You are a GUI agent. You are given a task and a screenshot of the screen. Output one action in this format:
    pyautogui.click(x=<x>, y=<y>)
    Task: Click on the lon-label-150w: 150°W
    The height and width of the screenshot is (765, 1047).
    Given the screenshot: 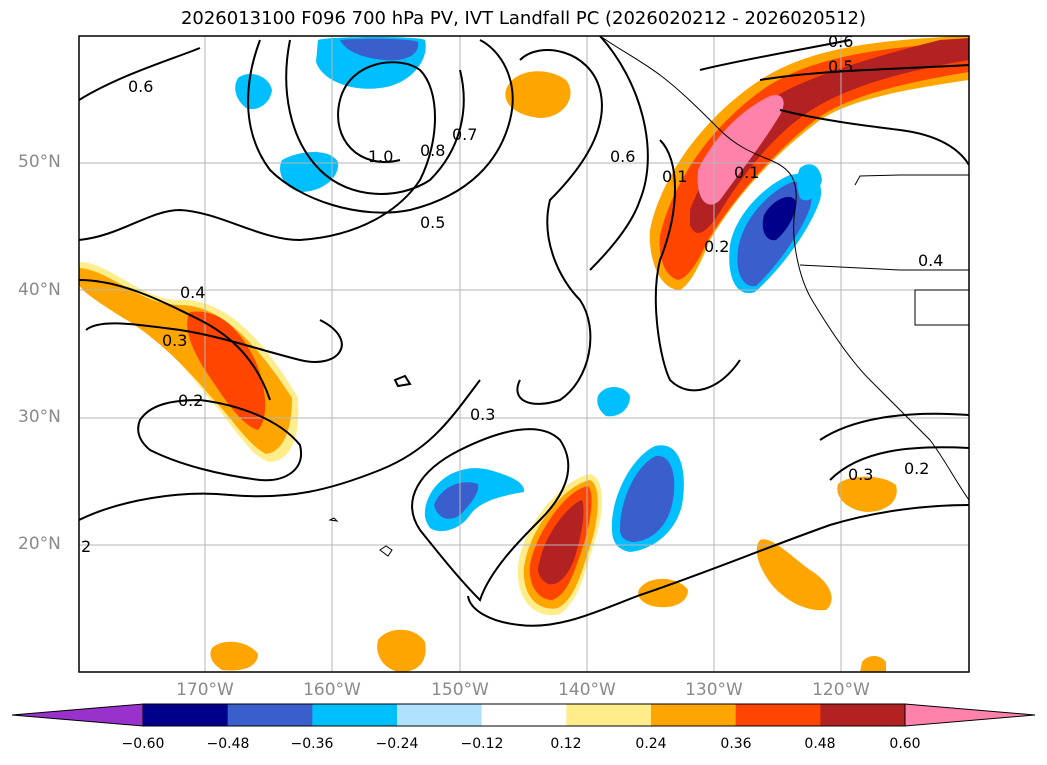 What is the action you would take?
    pyautogui.click(x=460, y=690)
    